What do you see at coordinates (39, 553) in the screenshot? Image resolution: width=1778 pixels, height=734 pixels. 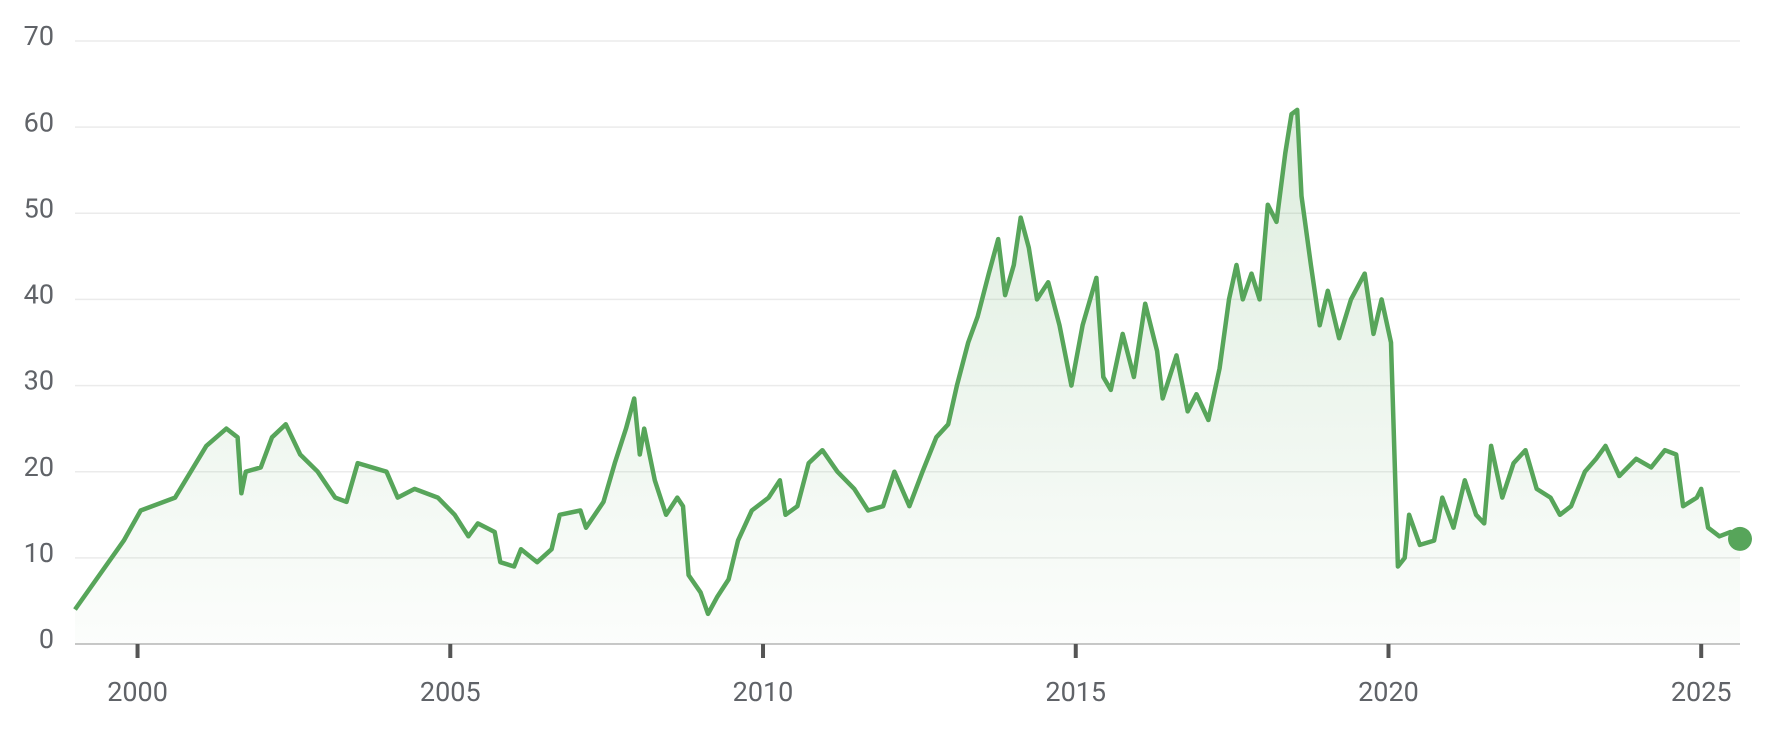 I see `y-tick-label: 10` at bounding box center [39, 553].